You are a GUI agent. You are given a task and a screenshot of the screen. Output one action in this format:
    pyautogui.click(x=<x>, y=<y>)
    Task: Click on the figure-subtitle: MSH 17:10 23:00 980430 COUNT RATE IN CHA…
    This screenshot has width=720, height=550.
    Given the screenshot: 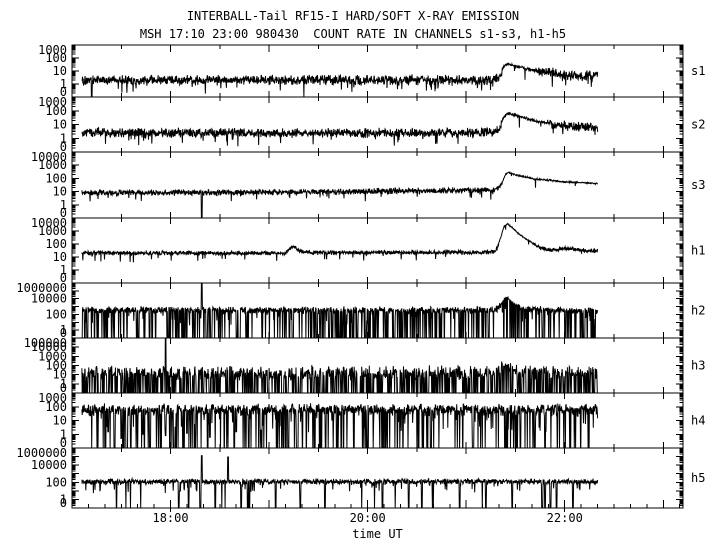 What is the action you would take?
    pyautogui.click(x=353, y=34)
    